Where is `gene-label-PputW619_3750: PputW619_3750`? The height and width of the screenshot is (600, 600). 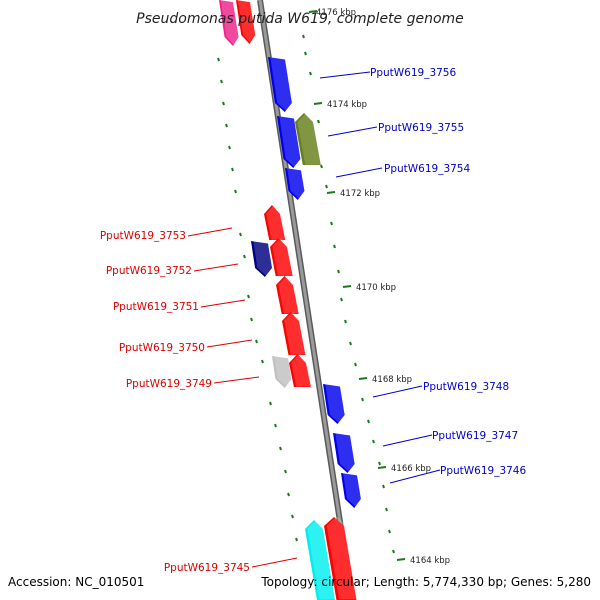 gene-label-PputW619_3750: PputW619_3750 is located at coordinates (162, 348).